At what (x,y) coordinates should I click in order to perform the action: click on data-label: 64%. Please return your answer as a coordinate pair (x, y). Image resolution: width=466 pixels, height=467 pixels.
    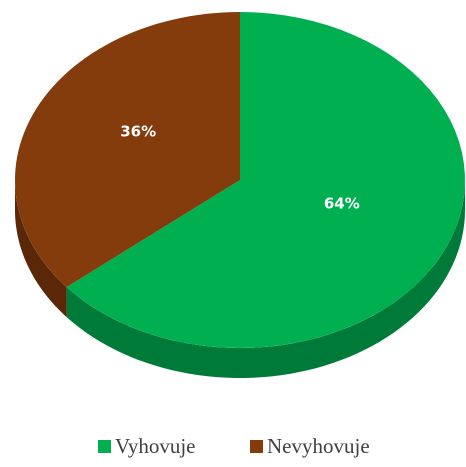
    Looking at the image, I should click on (342, 203).